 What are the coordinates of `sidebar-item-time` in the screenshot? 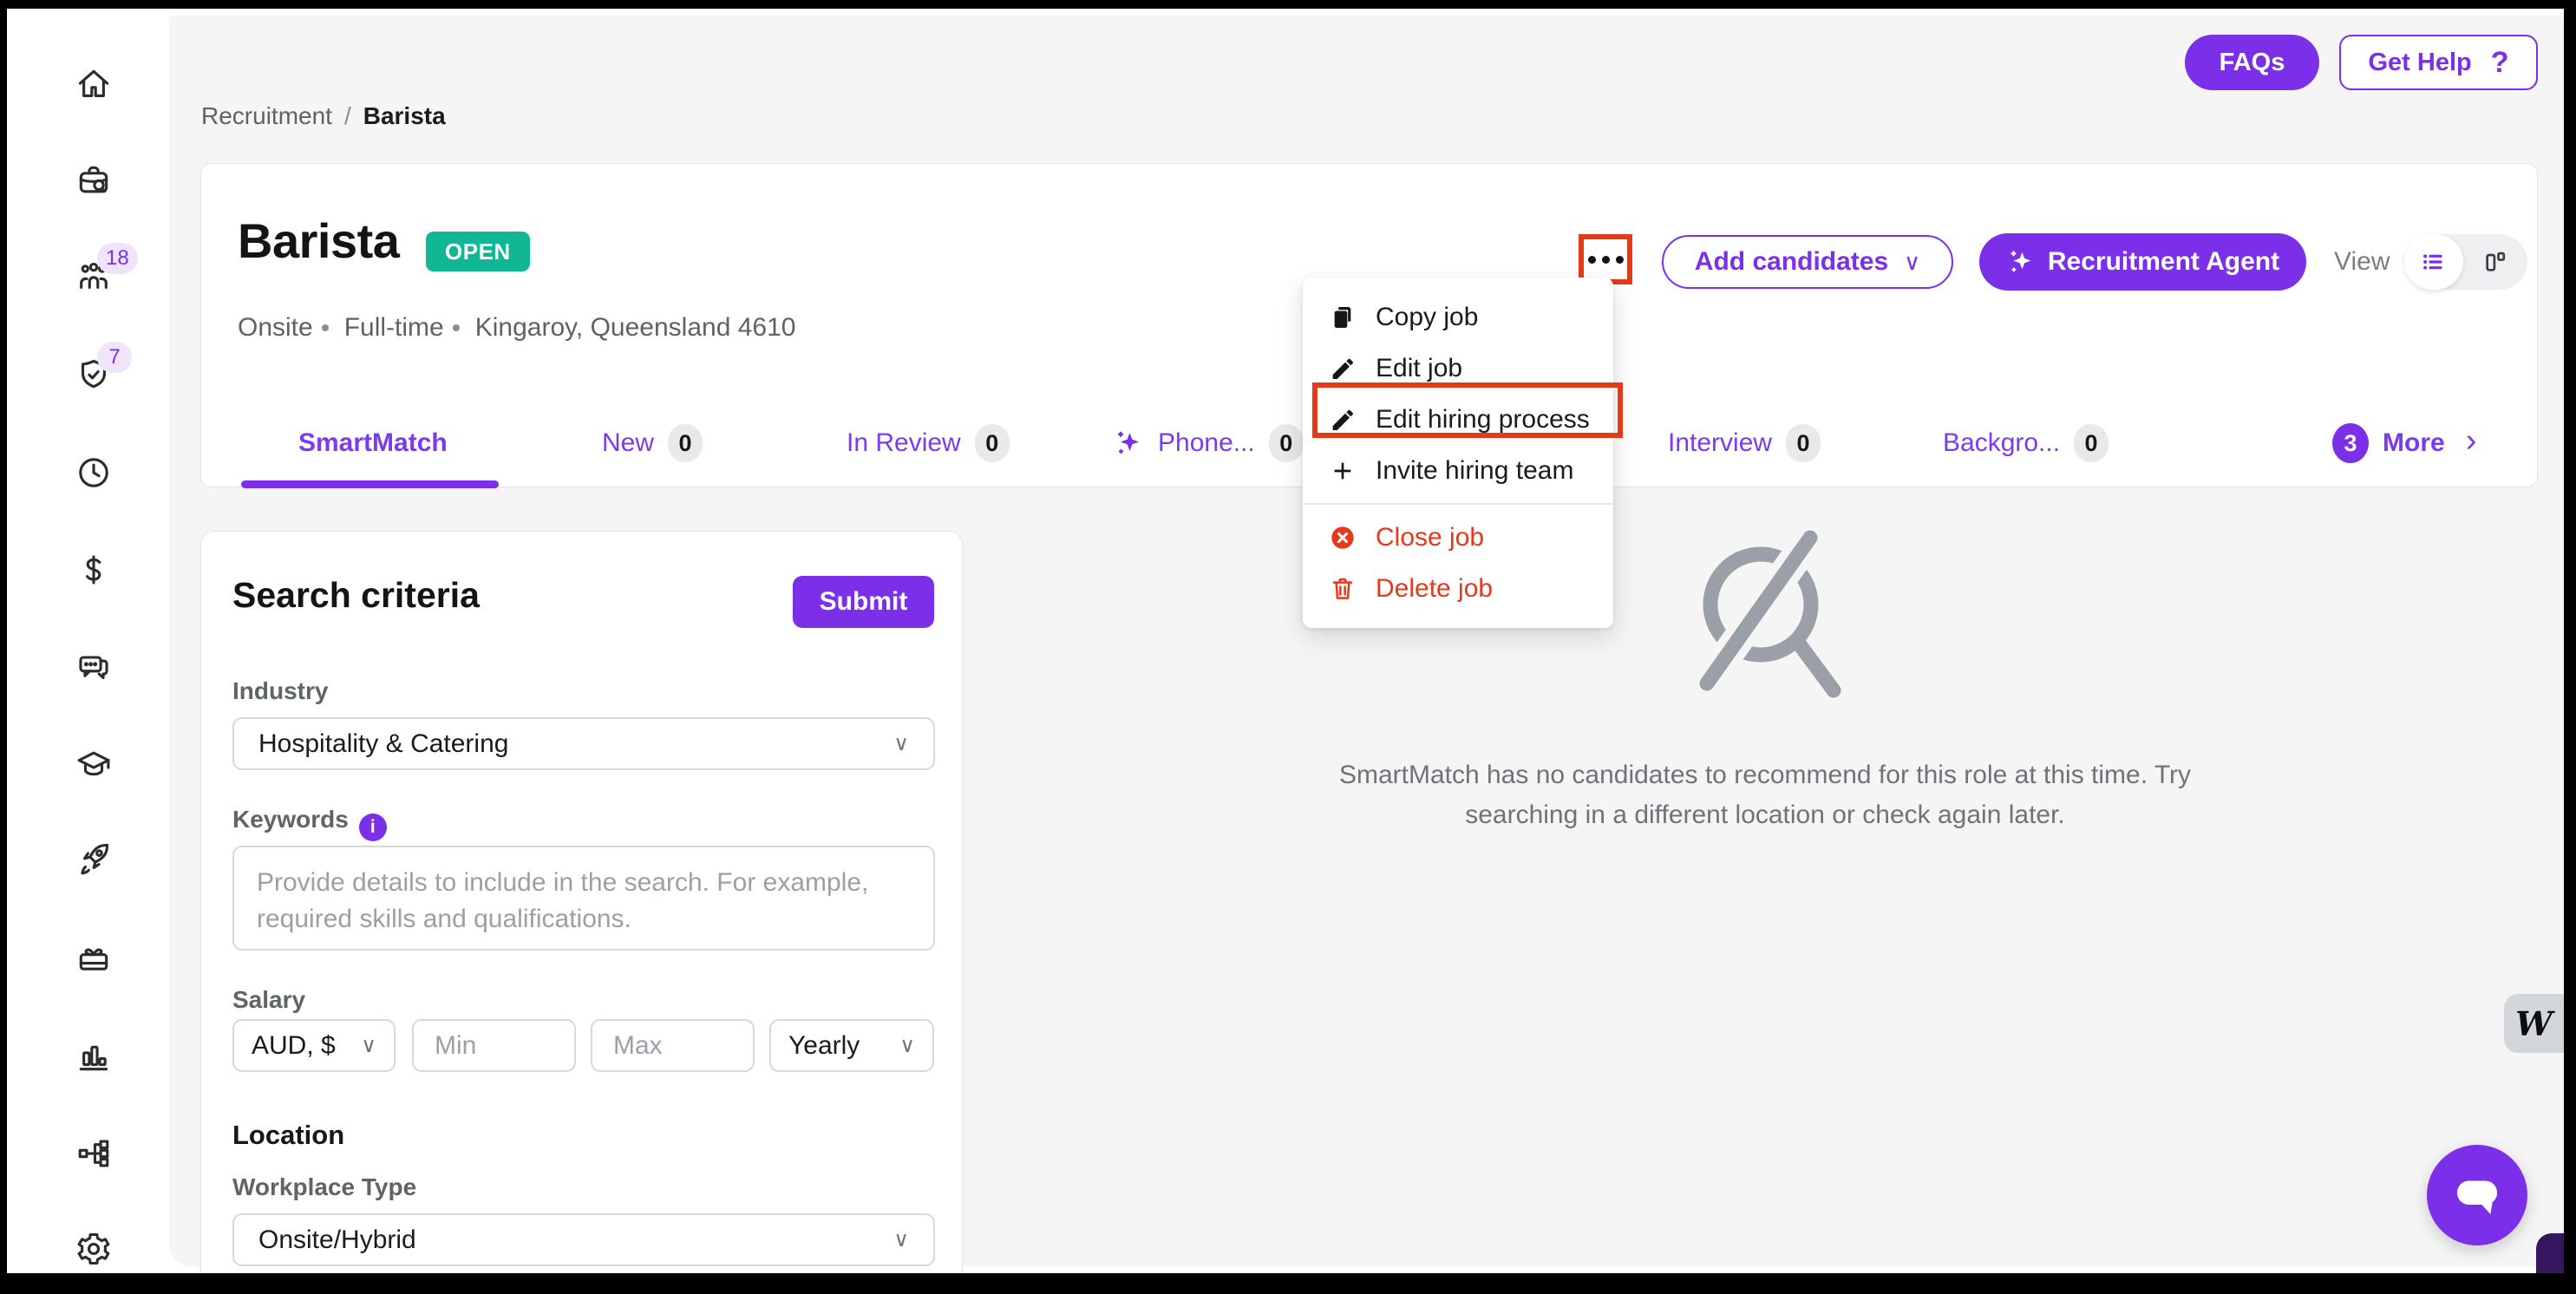 It's located at (94, 473).